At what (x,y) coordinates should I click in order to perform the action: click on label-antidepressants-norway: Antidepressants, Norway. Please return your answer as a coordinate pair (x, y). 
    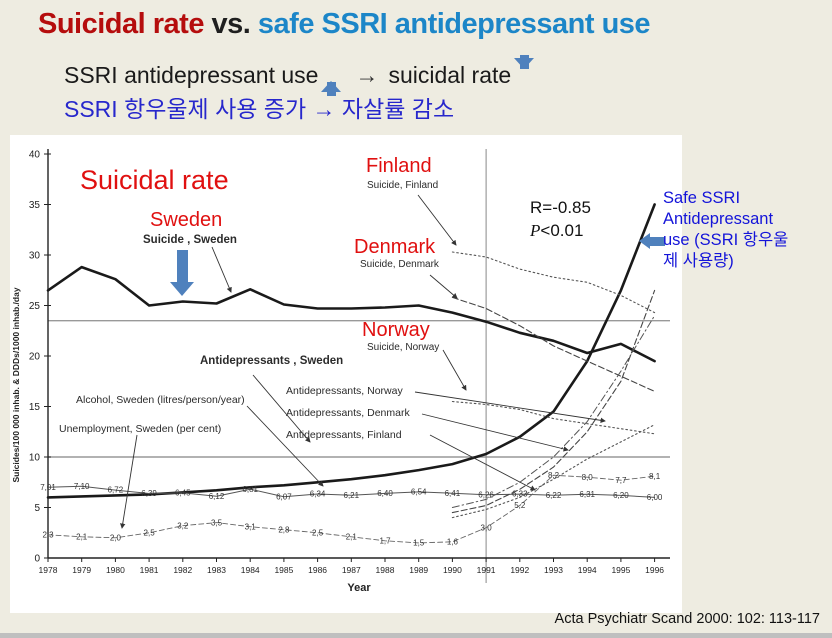
    Looking at the image, I should click on (344, 391).